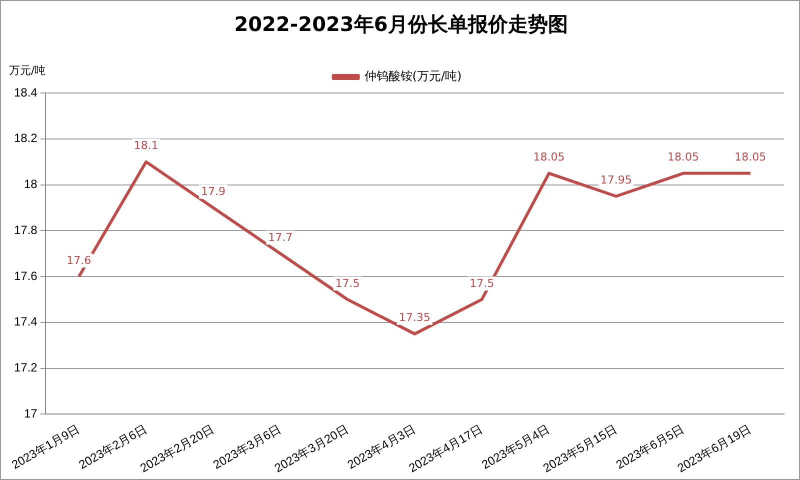 The image size is (800, 480). What do you see at coordinates (616, 180) in the screenshot?
I see `data-label: 17.95` at bounding box center [616, 180].